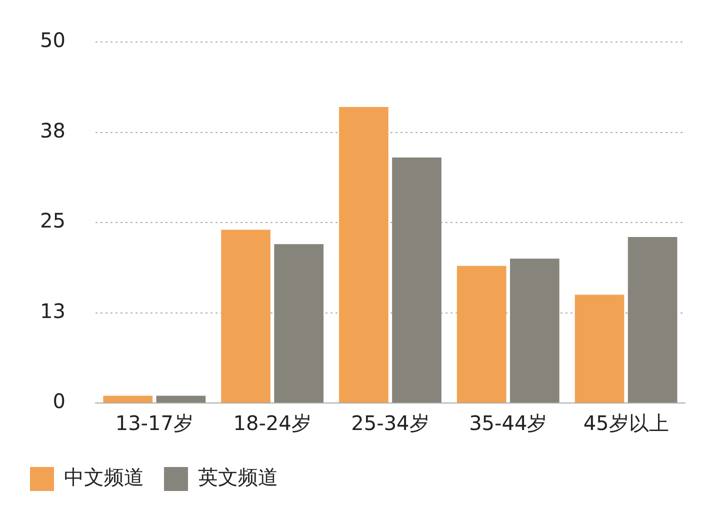  Describe the element at coordinates (59, 401) in the screenshot. I see `y-tick-label: 0` at that location.